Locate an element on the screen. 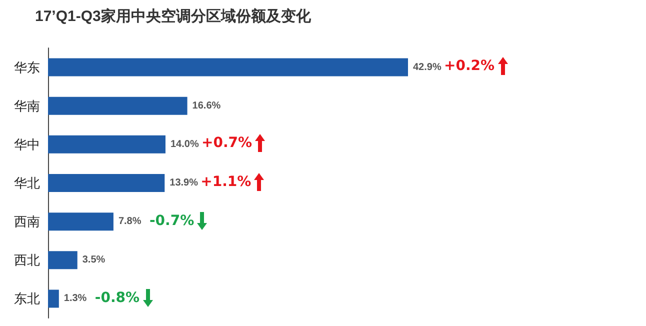  y-tick-label: 西南 is located at coordinates (27, 222).